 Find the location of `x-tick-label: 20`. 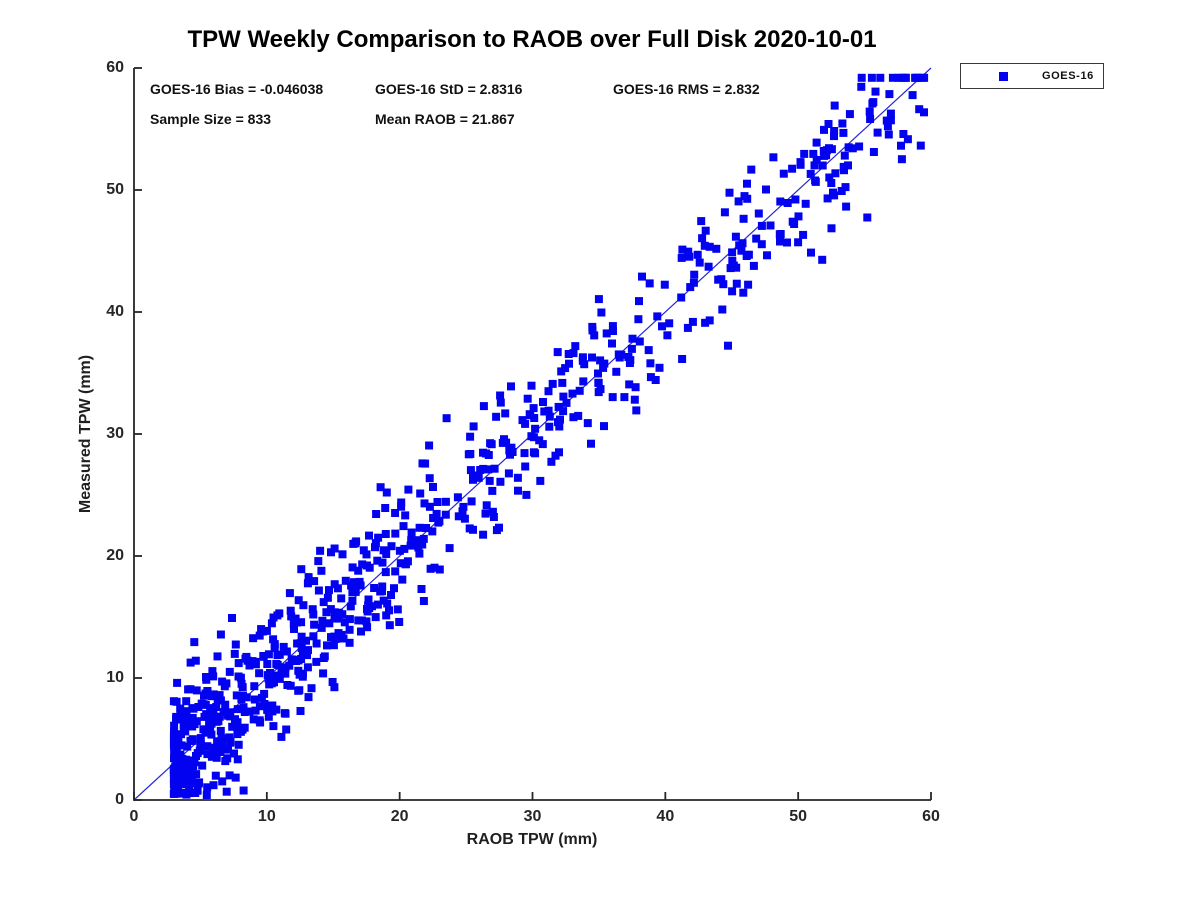

x-tick-label: 20 is located at coordinates (399, 816).